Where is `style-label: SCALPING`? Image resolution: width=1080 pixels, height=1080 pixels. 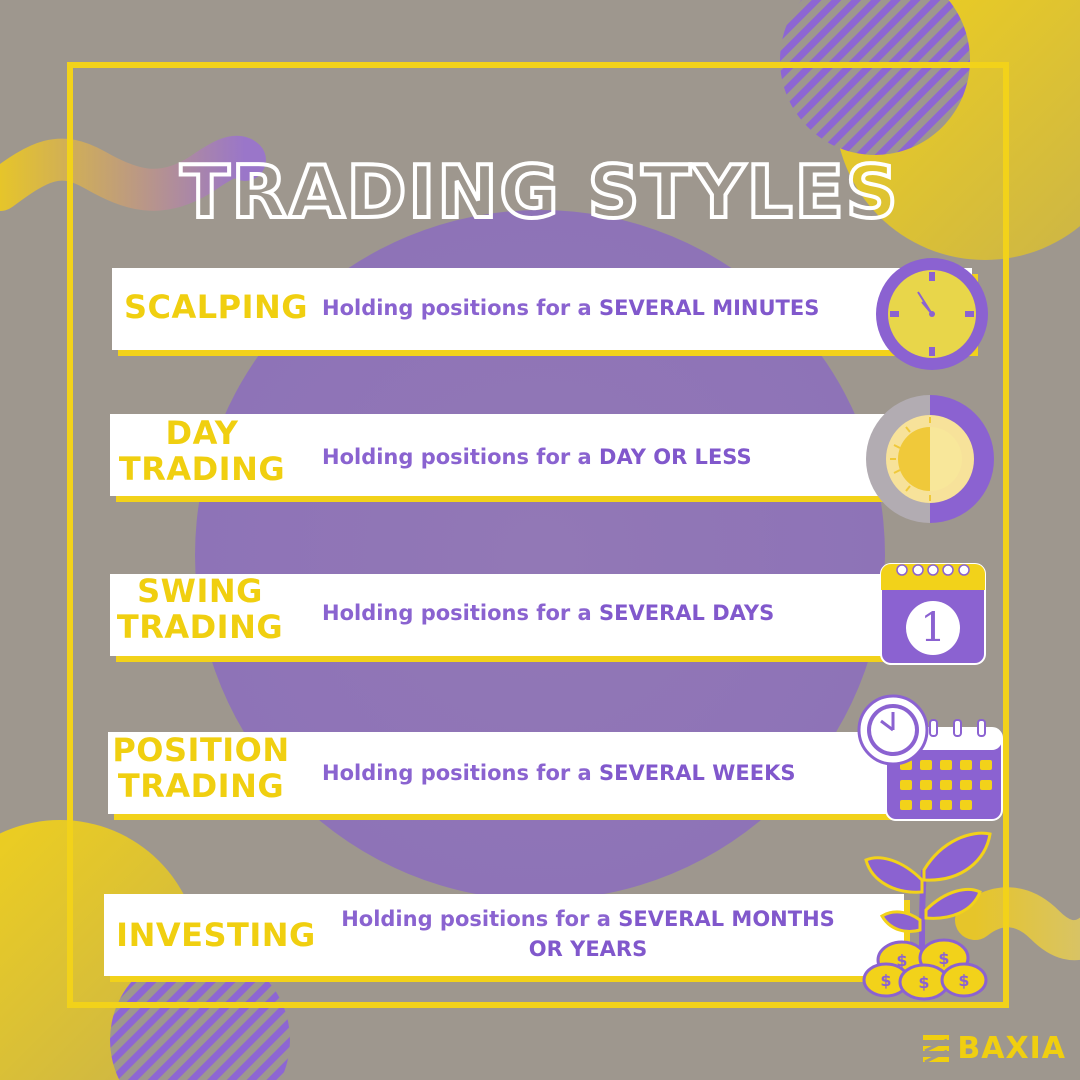
style-label: SCALPING is located at coordinates (216, 307).